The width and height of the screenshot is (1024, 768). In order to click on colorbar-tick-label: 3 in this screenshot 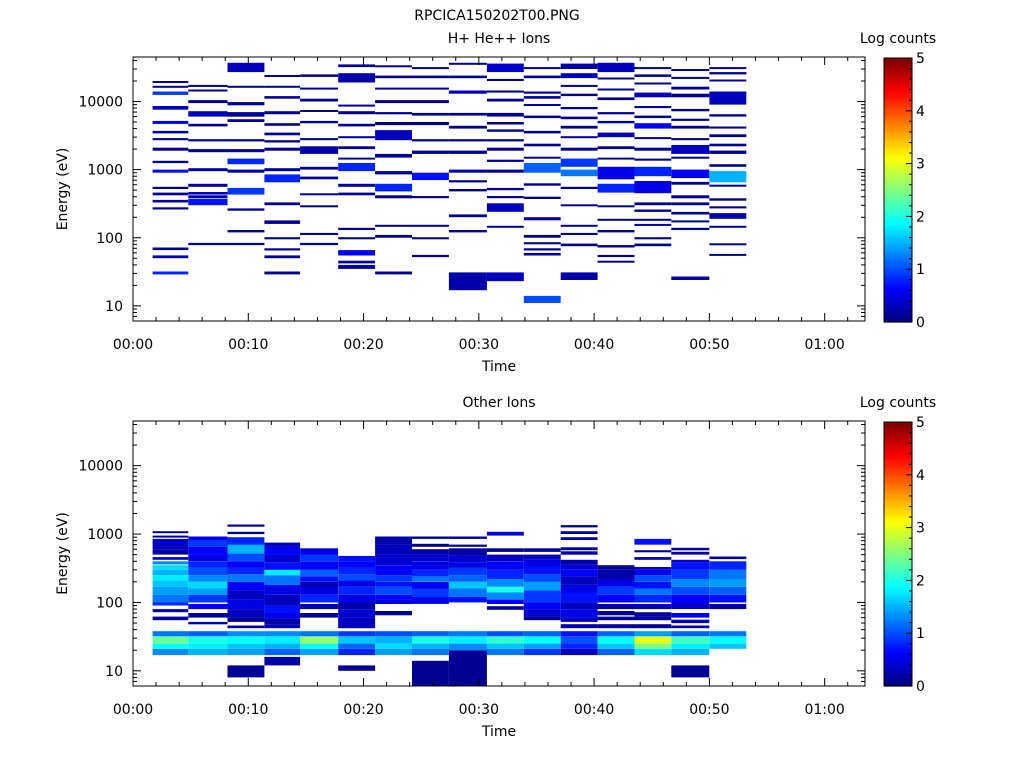, I will do `click(920, 529)`.